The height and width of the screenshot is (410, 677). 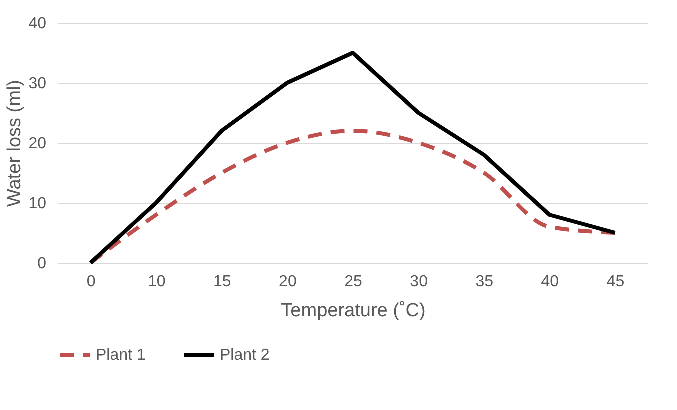 I want to click on x-tick-label: 0, so click(x=91, y=282).